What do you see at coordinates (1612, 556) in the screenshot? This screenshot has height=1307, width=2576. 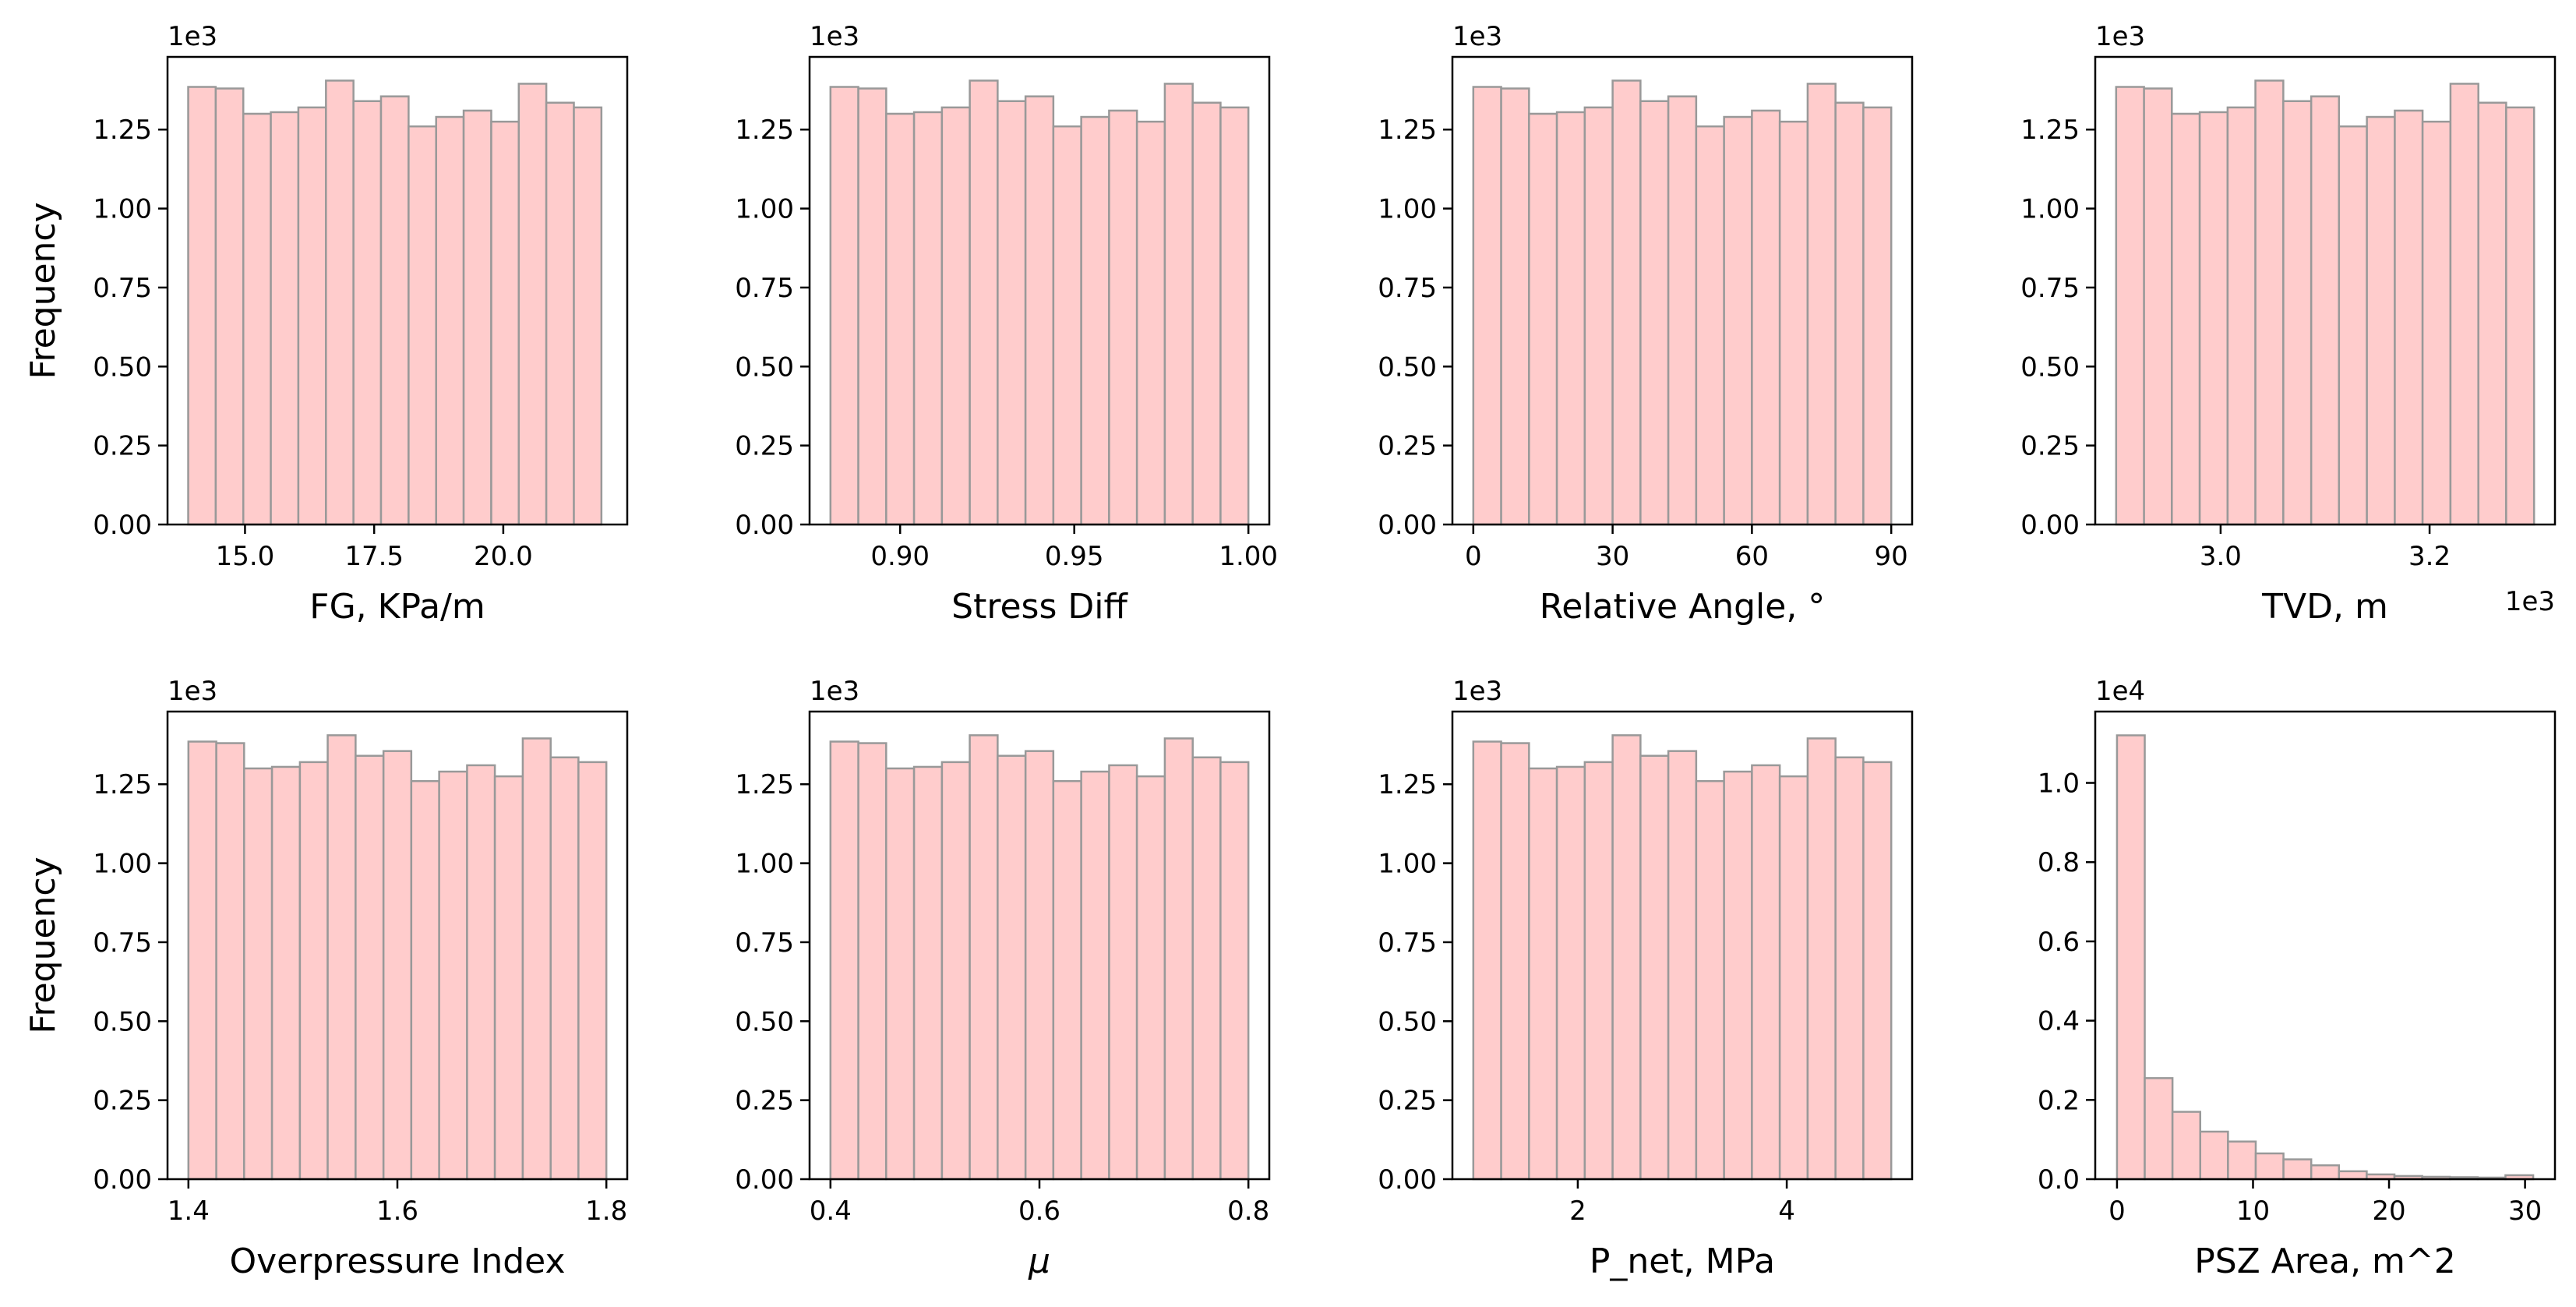 I see `x-tick-label: 30` at bounding box center [1612, 556].